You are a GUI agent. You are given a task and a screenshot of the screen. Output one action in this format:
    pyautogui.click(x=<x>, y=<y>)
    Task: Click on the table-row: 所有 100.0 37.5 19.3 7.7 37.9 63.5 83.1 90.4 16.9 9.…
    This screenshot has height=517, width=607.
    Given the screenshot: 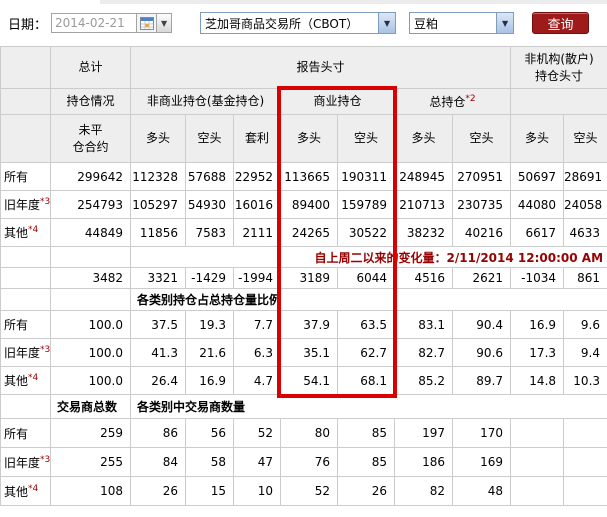 What is the action you would take?
    pyautogui.click(x=303, y=324)
    